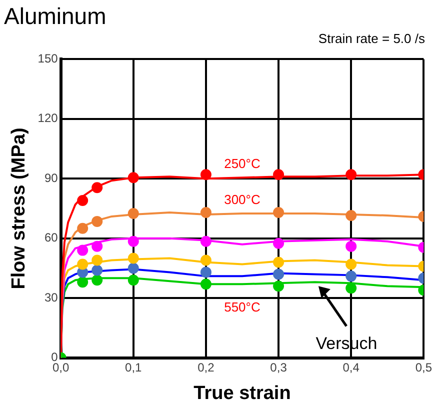 The height and width of the screenshot is (409, 435). I want to click on y-axis-title: Flow stress (MPa), so click(19, 209).